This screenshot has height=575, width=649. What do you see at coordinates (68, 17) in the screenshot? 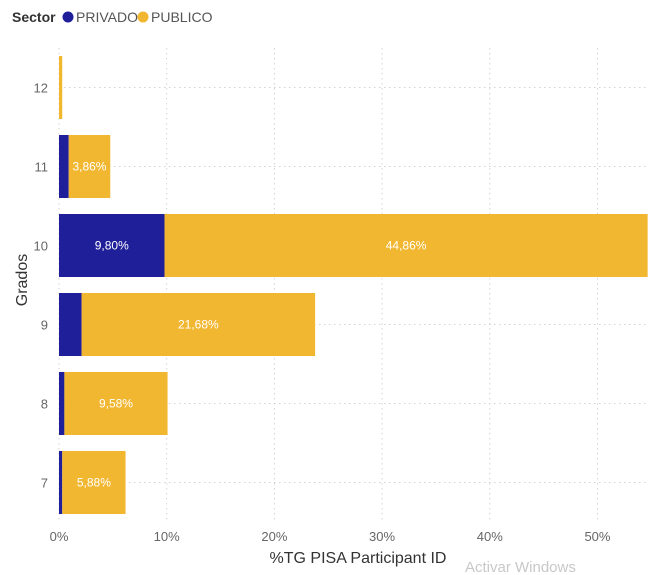
I see `legend-swatch-privado` at bounding box center [68, 17].